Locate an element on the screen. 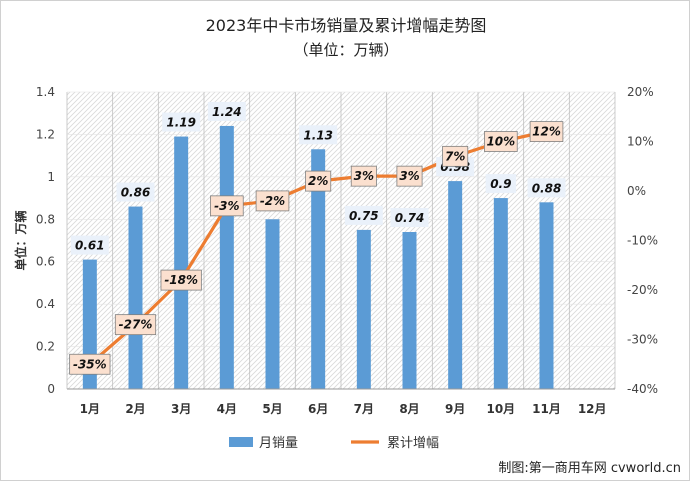 The height and width of the screenshot is (481, 690). line-value-label: 10% is located at coordinates (500, 142).